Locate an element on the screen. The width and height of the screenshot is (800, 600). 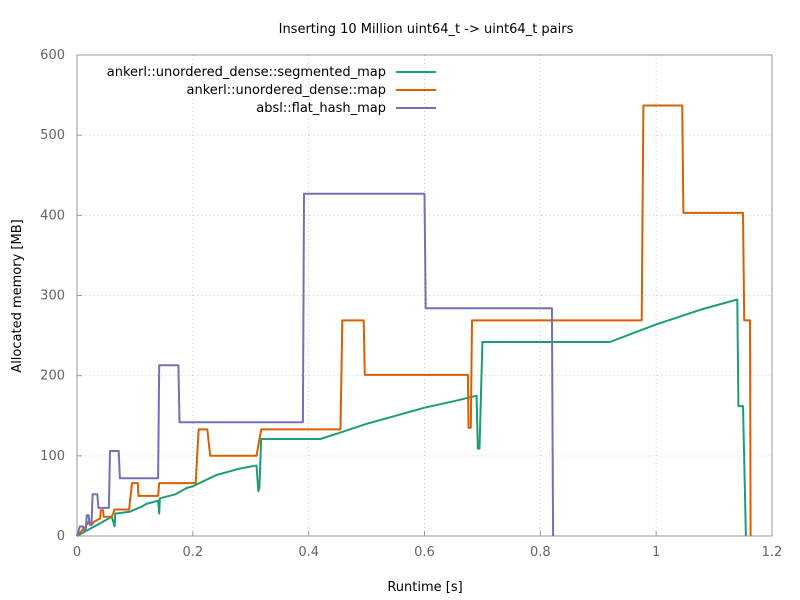
x-tick-label: 1 is located at coordinates (656, 552).